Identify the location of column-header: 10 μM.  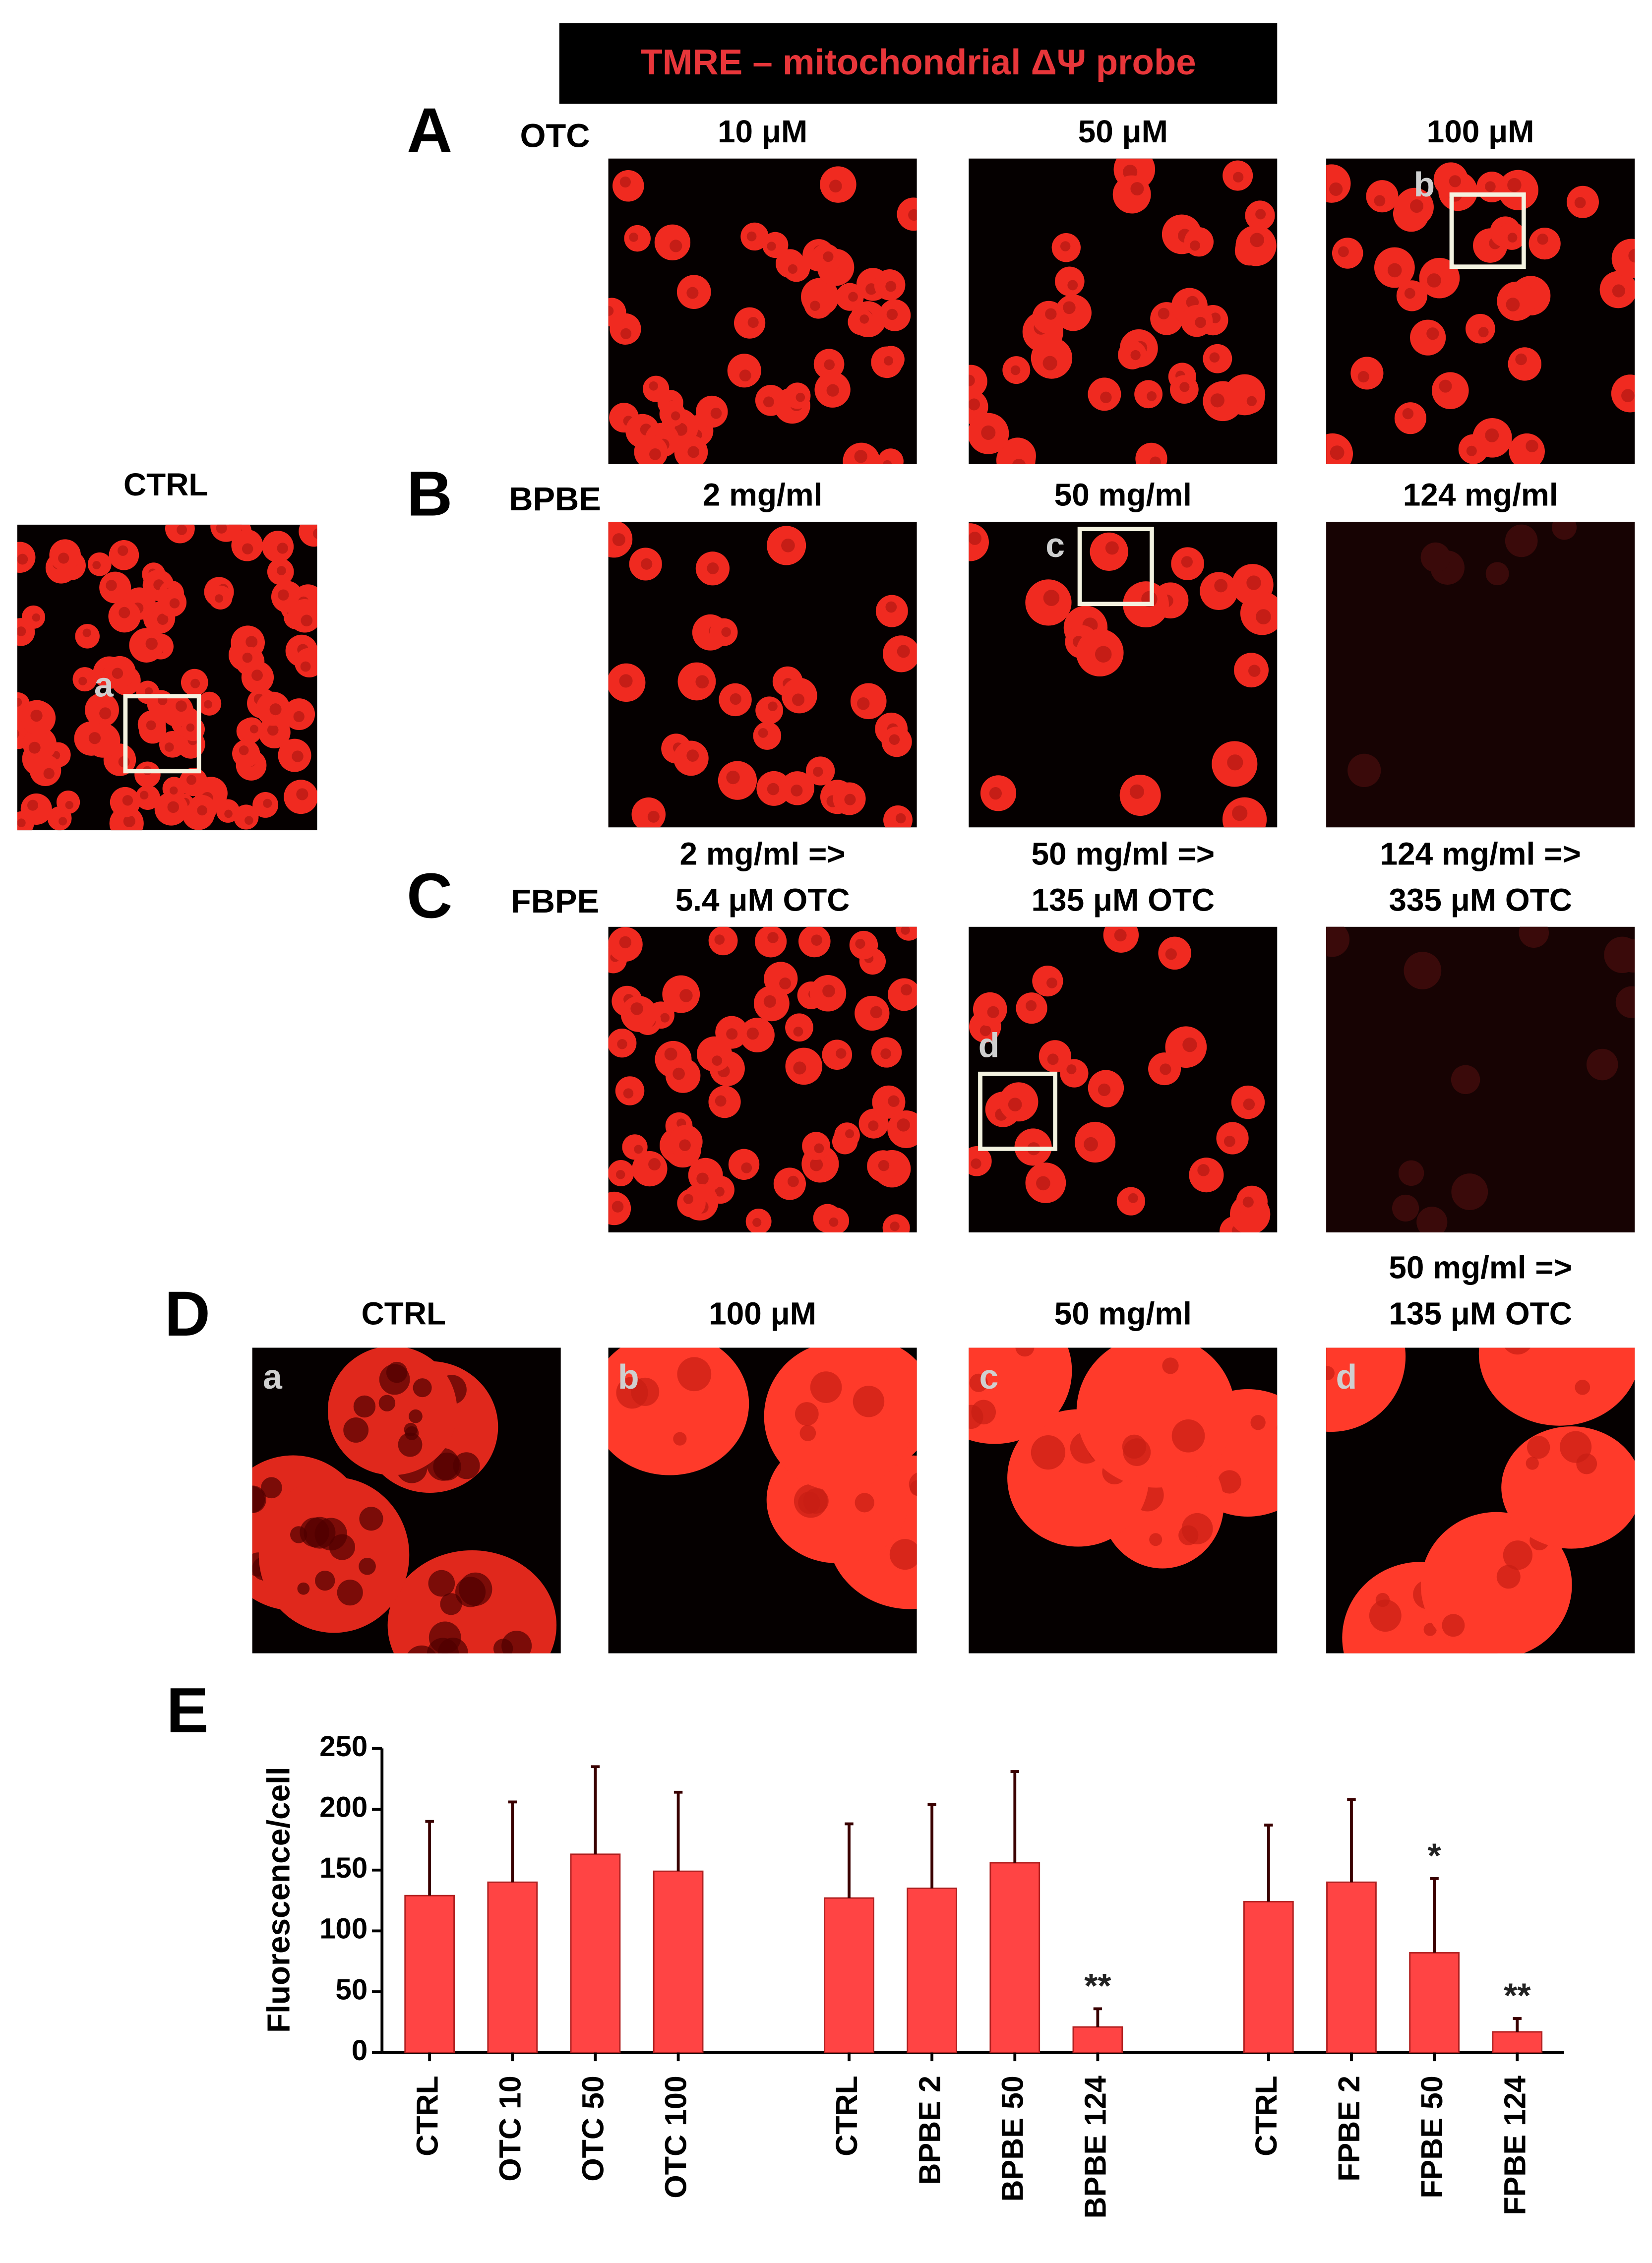
(762, 131).